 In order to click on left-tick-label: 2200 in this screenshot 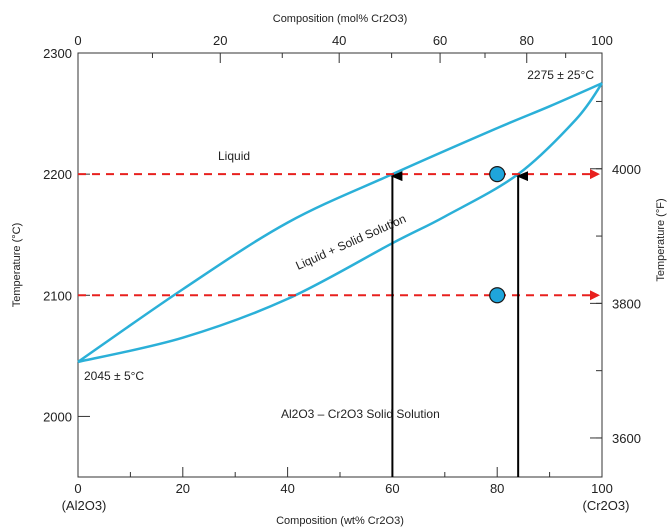, I will do `click(57, 174)`.